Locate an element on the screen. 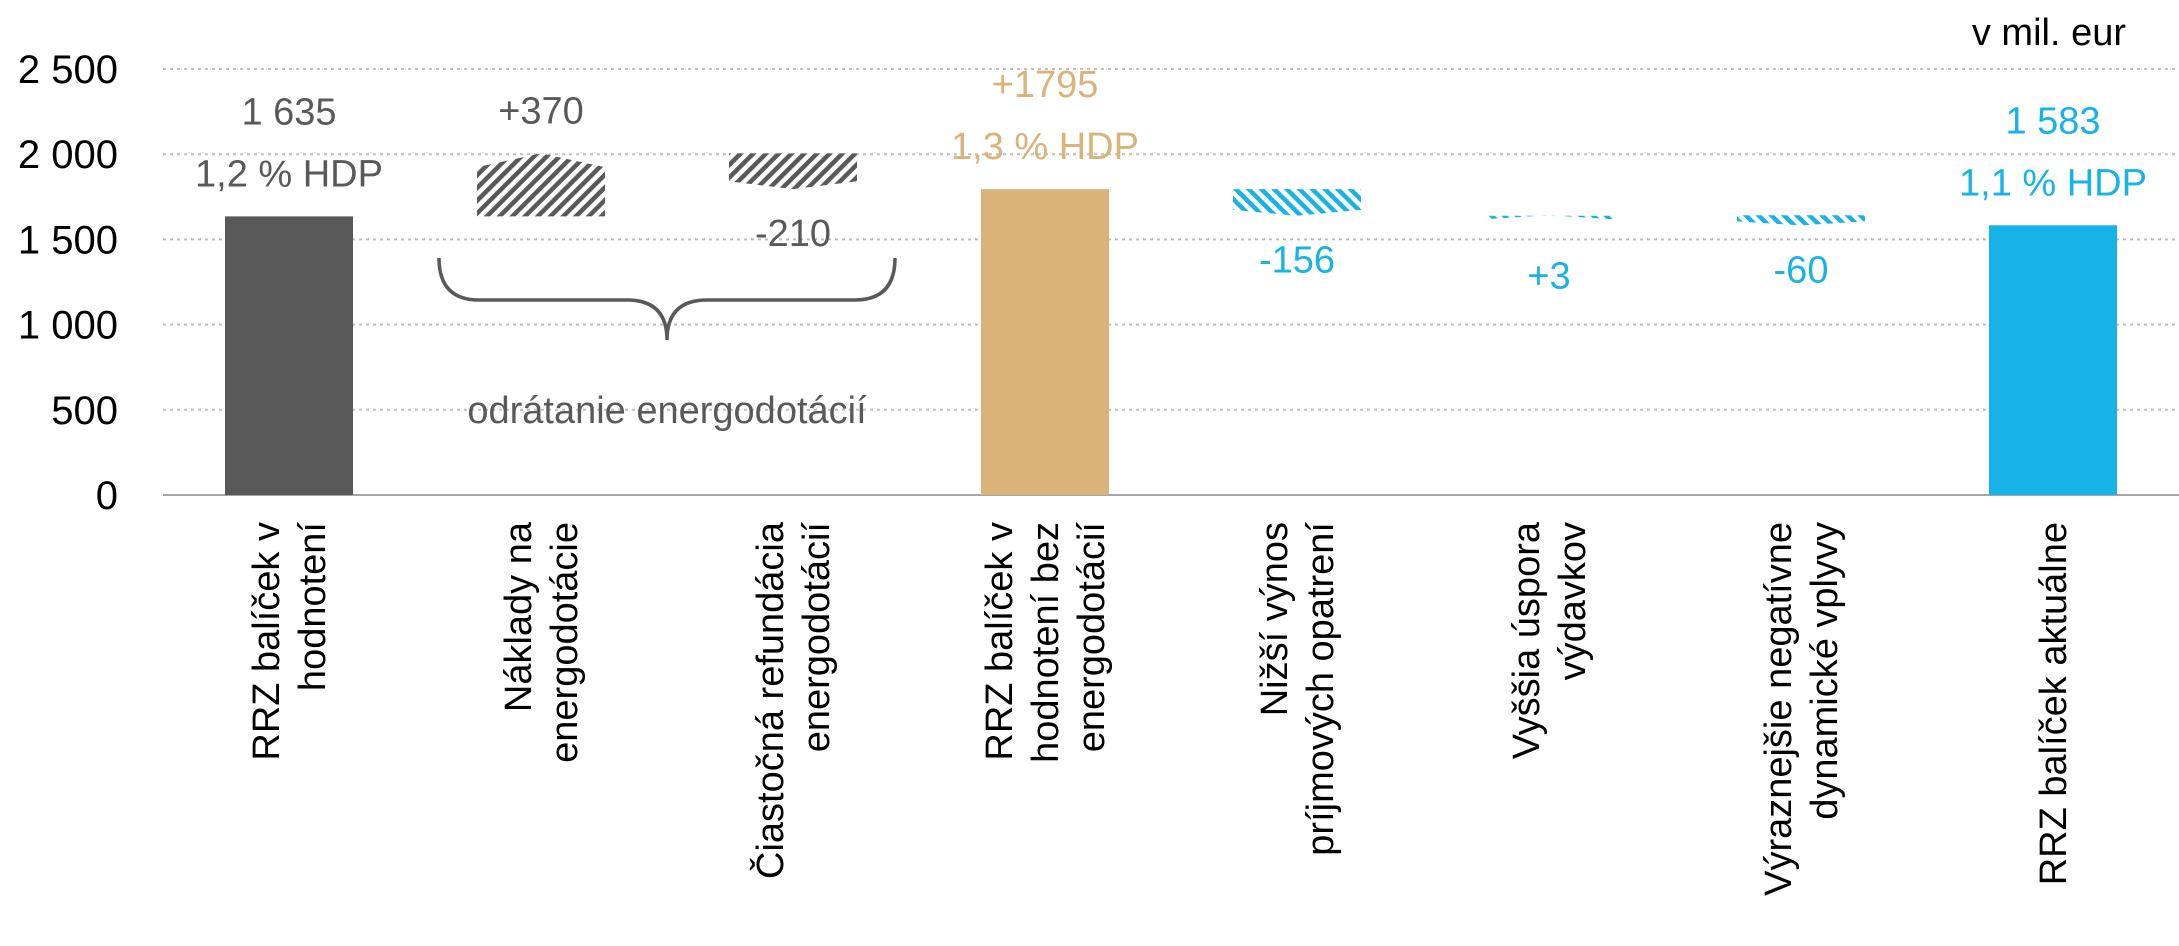 The image size is (2179, 946). annotations: odrátanie energodotácií is located at coordinates (667, 344).